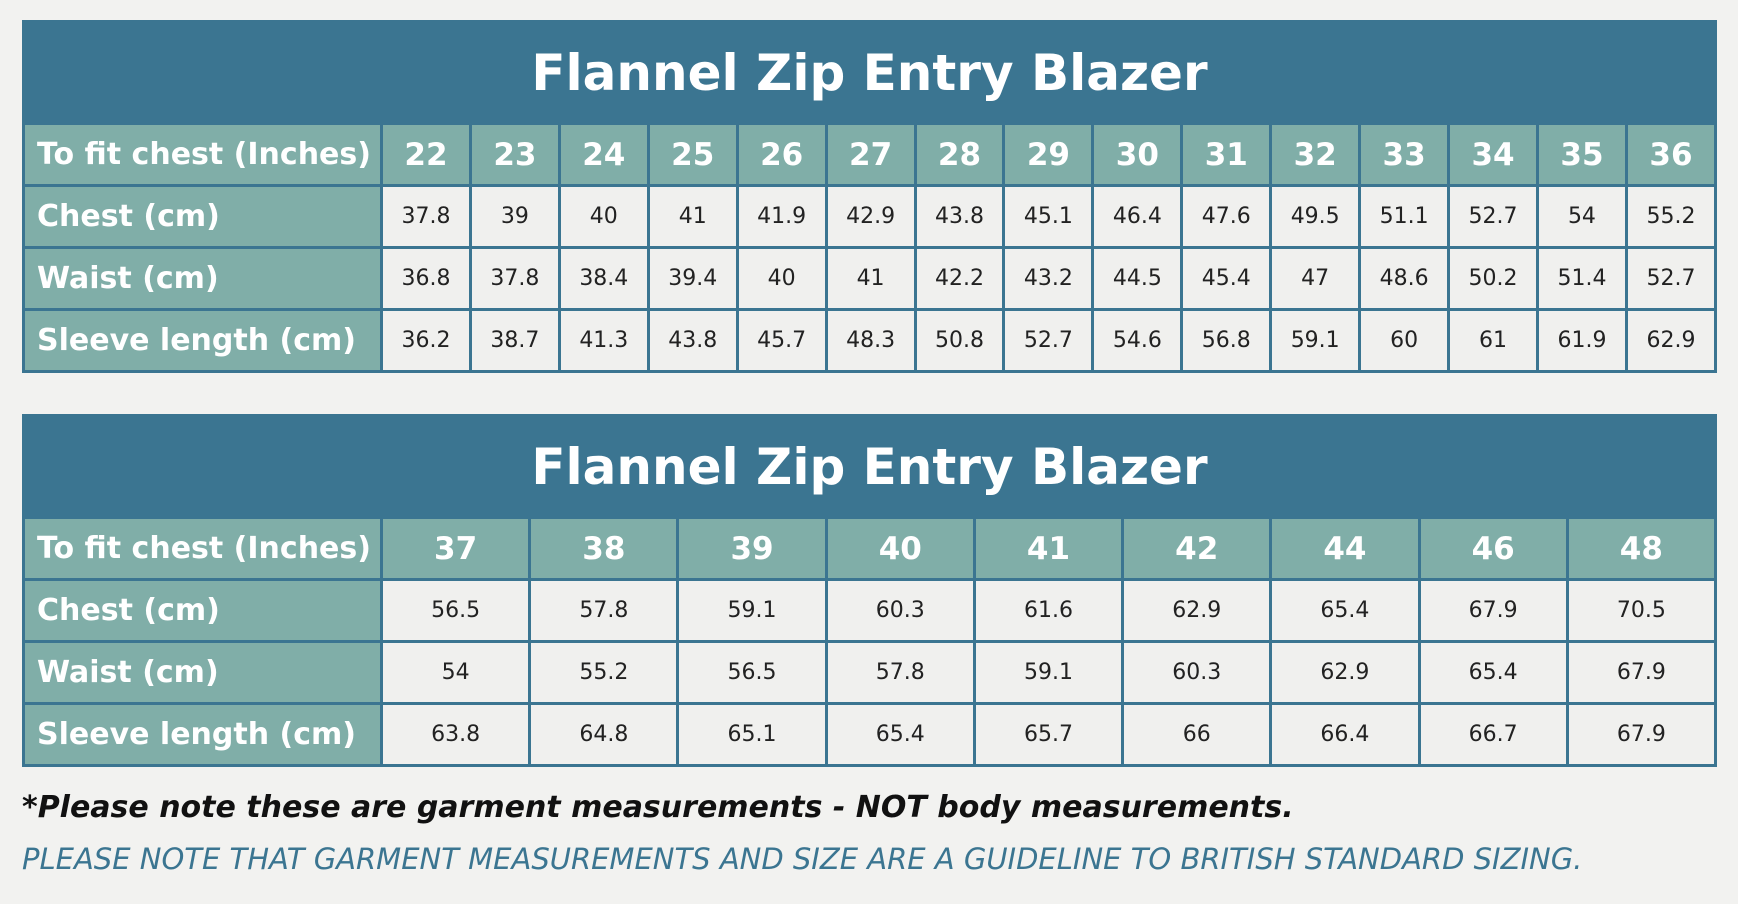  I want to click on measure-cell: 65.7, so click(1048, 734).